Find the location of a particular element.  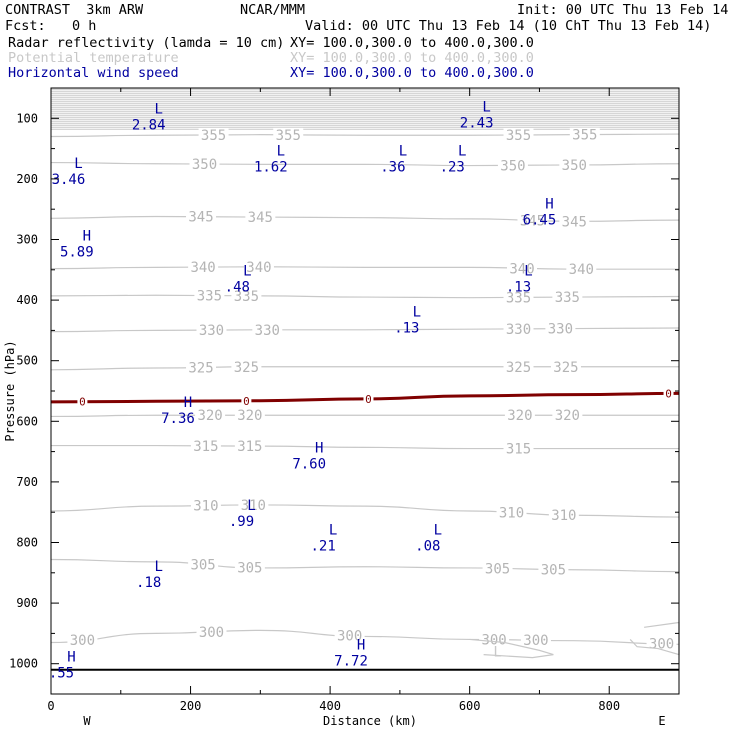

y-tick-label: 600 is located at coordinates (27, 421).